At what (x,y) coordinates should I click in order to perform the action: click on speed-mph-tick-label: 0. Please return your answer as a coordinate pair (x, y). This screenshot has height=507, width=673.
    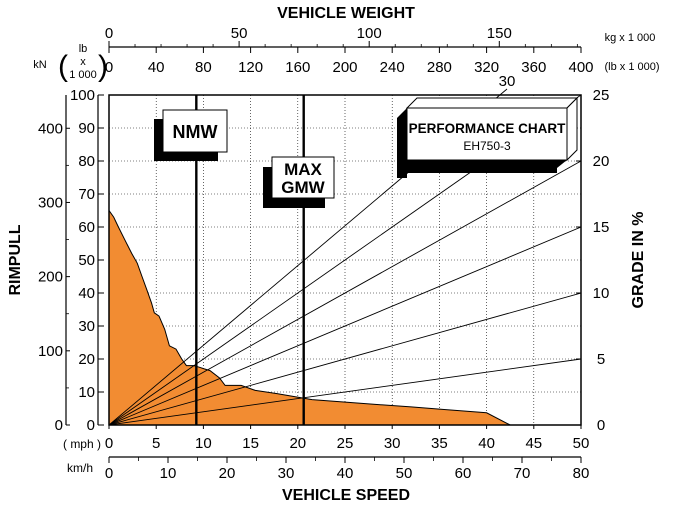
    Looking at the image, I should click on (109, 443).